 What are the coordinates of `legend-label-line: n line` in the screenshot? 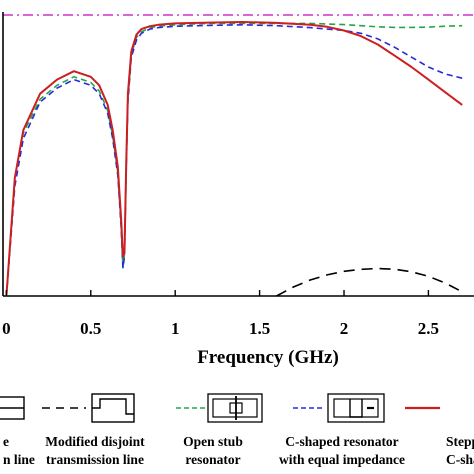 It's located at (19, 459).